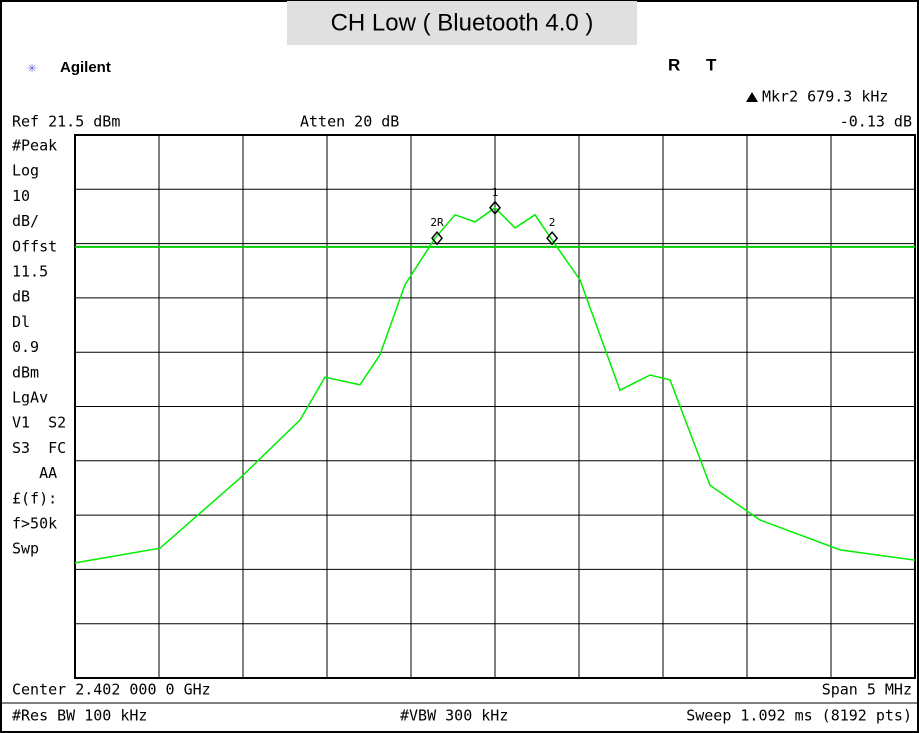 This screenshot has height=733, width=919. Describe the element at coordinates (34, 473) in the screenshot. I see `panel-text: AA` at that location.